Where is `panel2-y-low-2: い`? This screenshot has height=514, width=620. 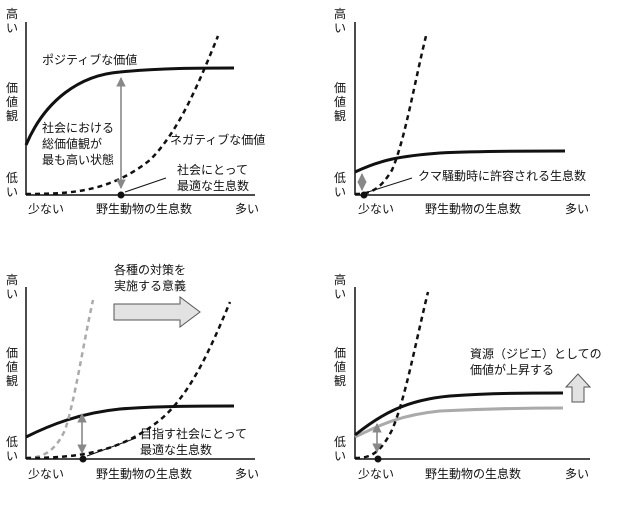 panel2-y-low-2: い is located at coordinates (340, 192).